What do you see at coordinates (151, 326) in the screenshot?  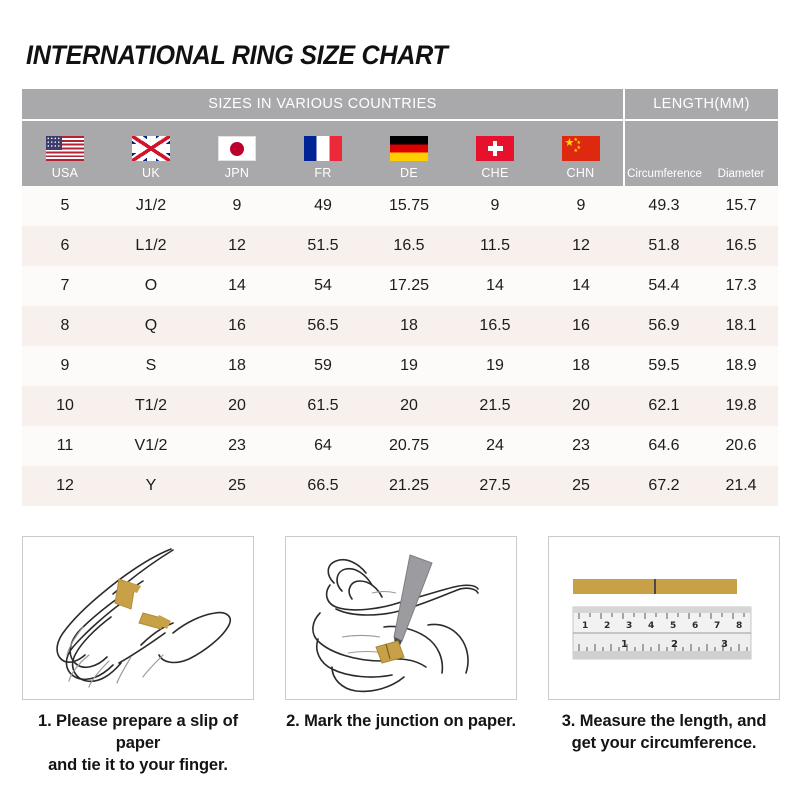 I see `cell-uk: Q` at bounding box center [151, 326].